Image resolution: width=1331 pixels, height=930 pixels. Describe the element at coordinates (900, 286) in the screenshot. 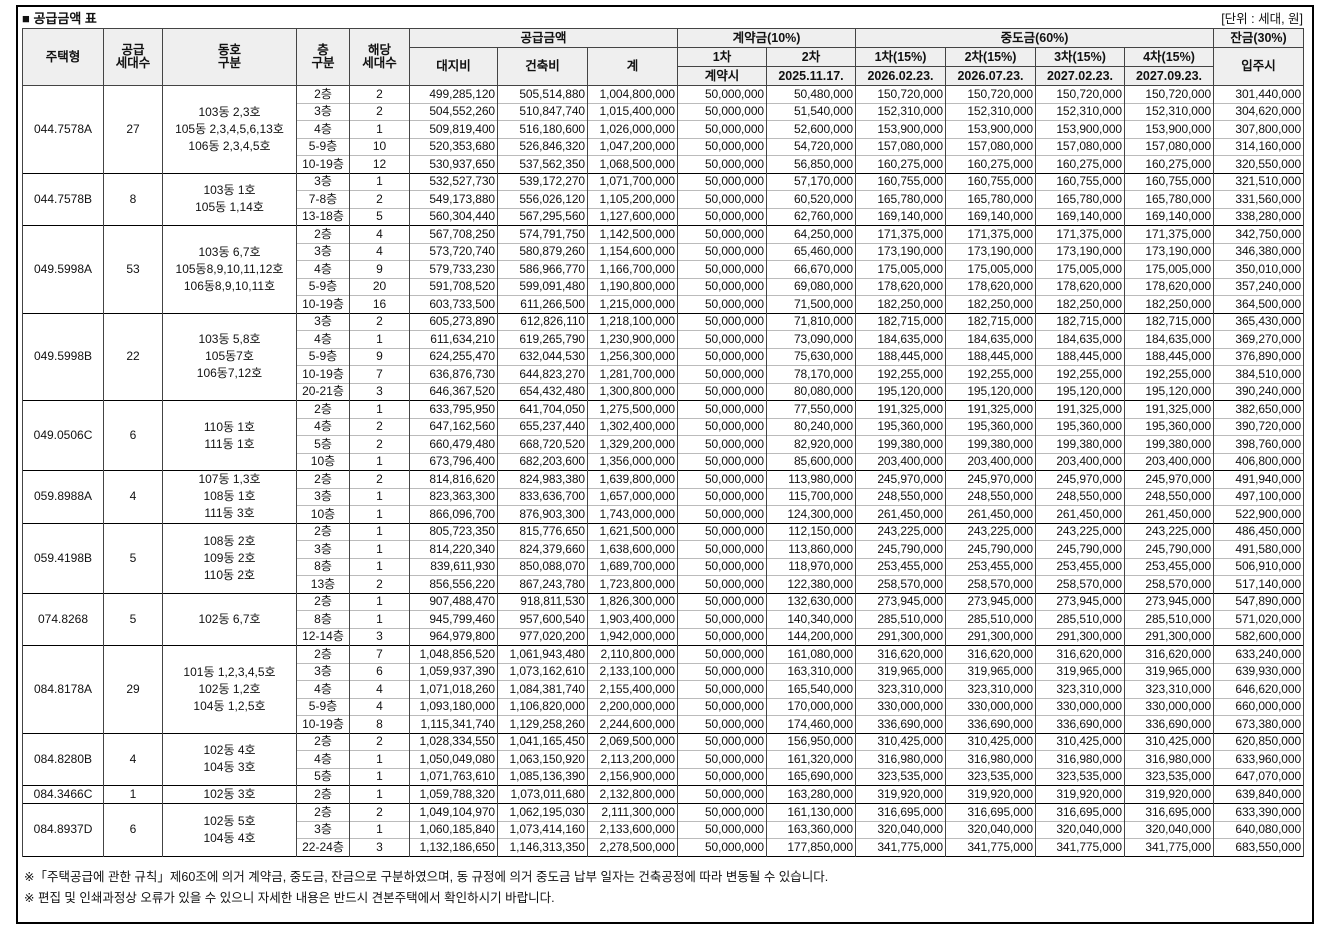

I see `middle-1: 178,620,000` at that location.